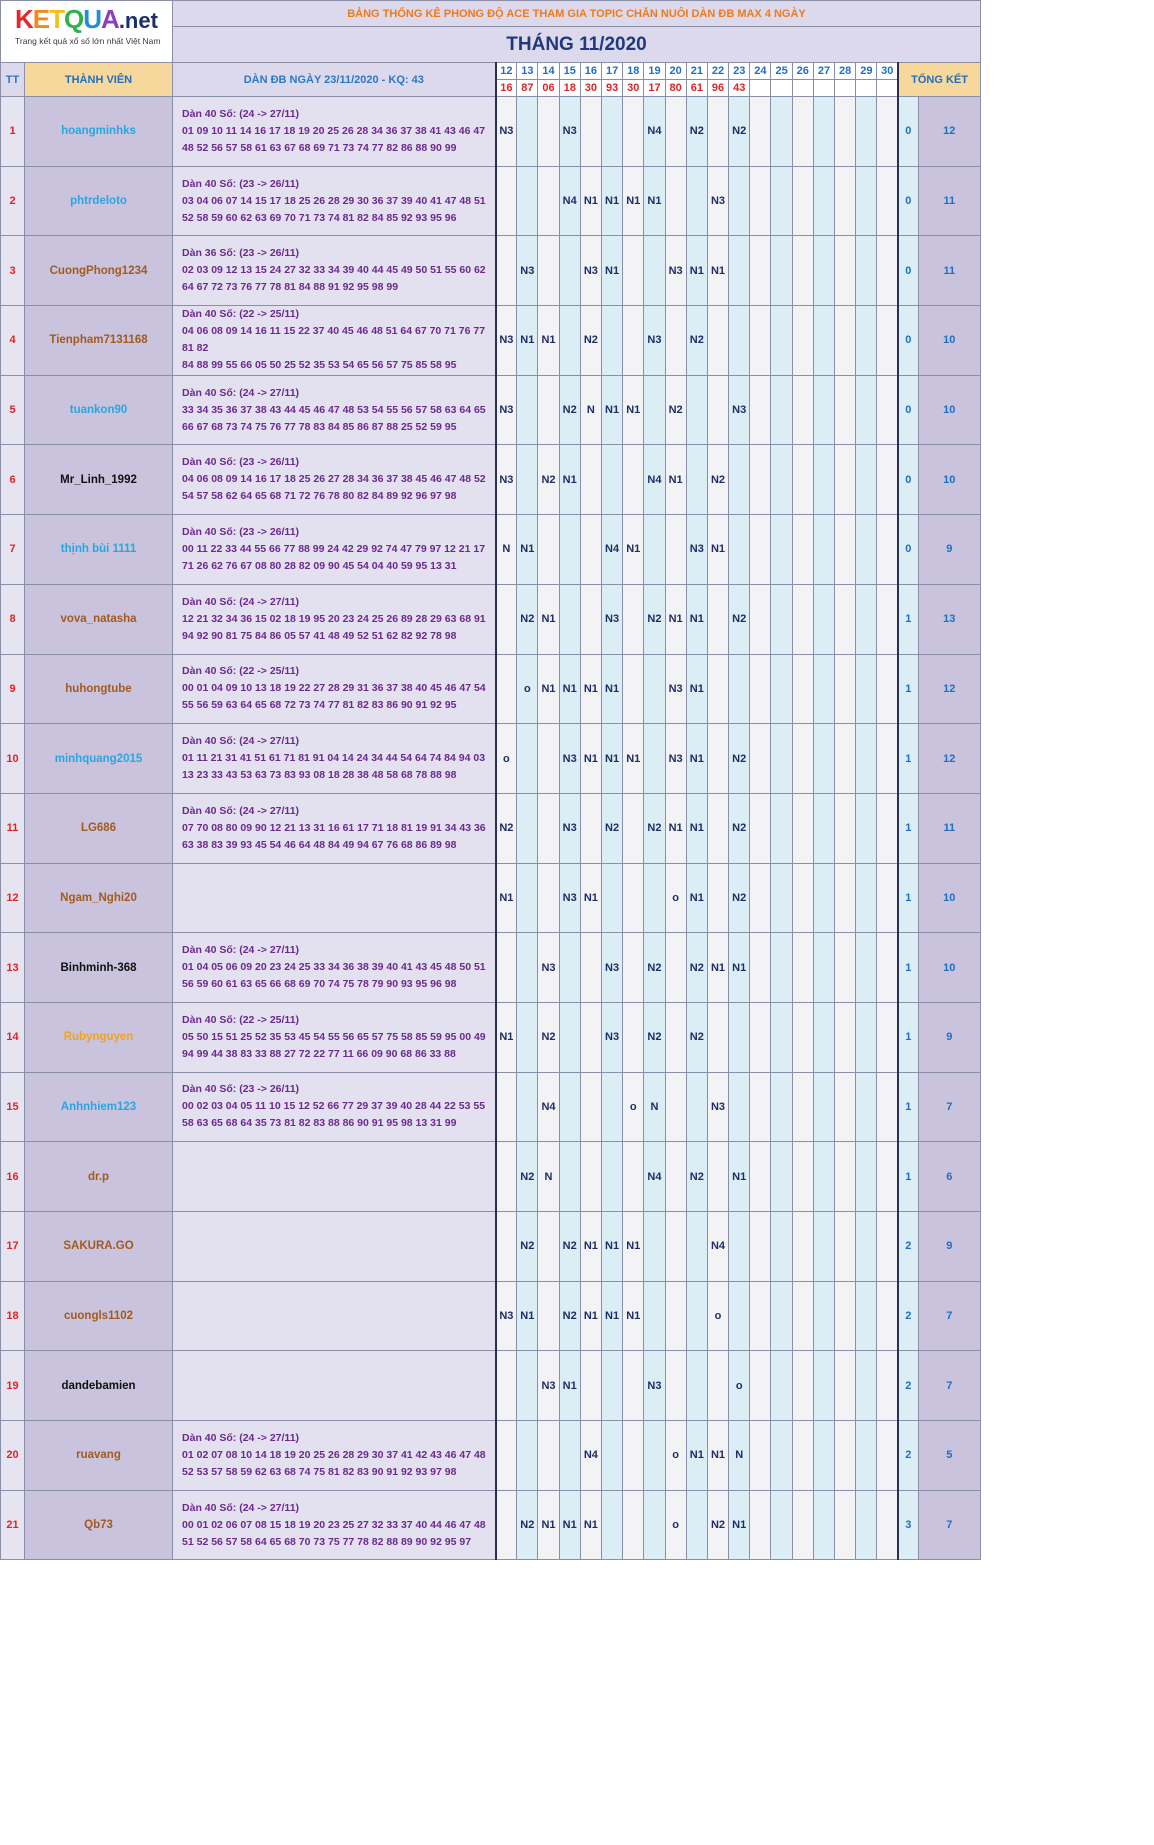  What do you see at coordinates (612, 1037) in the screenshot?
I see `day-mark-17: N3` at bounding box center [612, 1037].